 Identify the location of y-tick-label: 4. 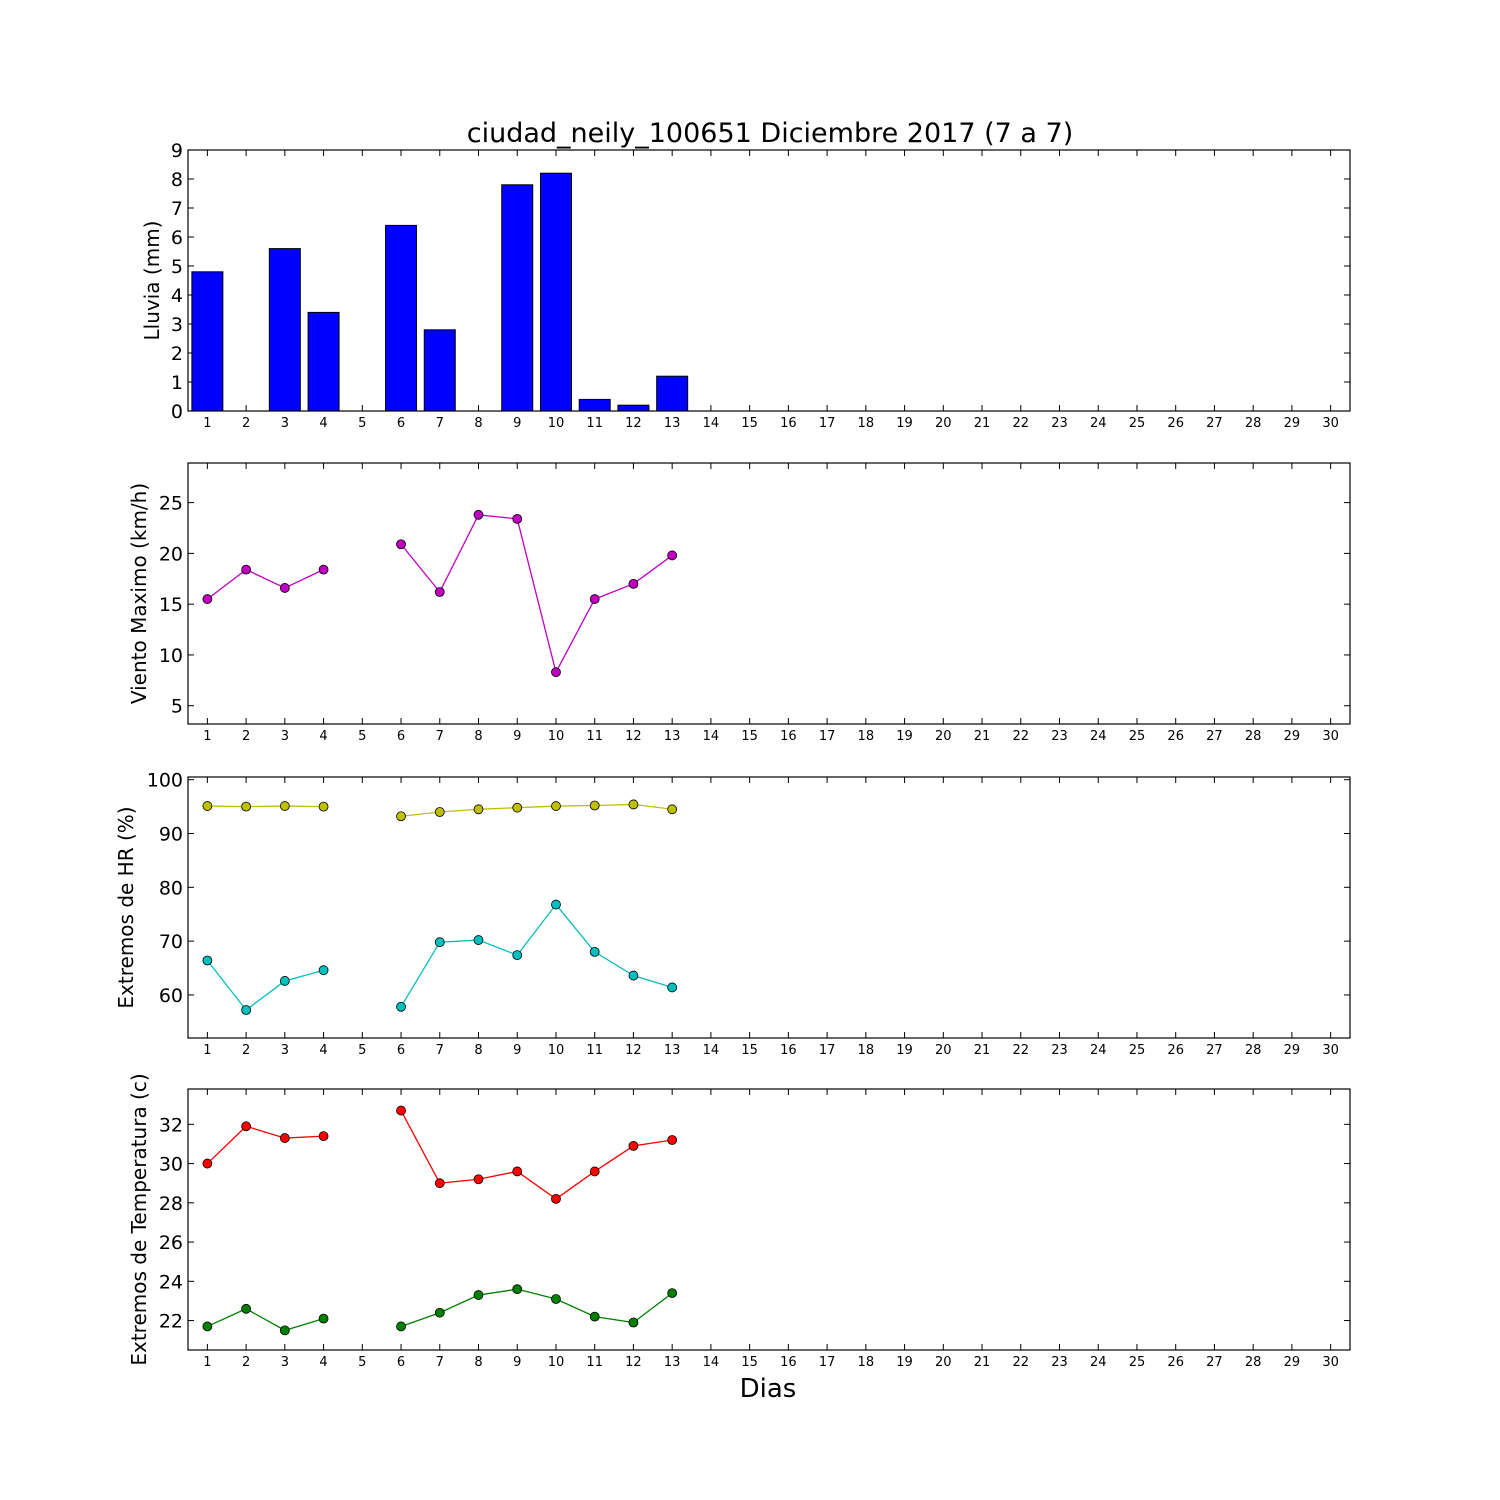
(177, 296).